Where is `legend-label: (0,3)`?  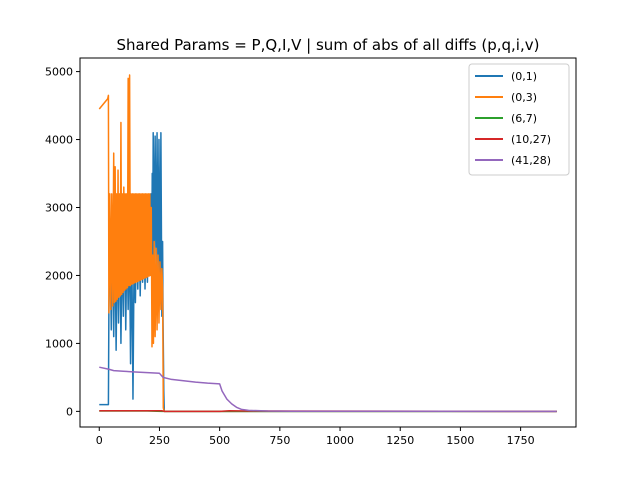 legend-label: (0,3) is located at coordinates (524, 97).